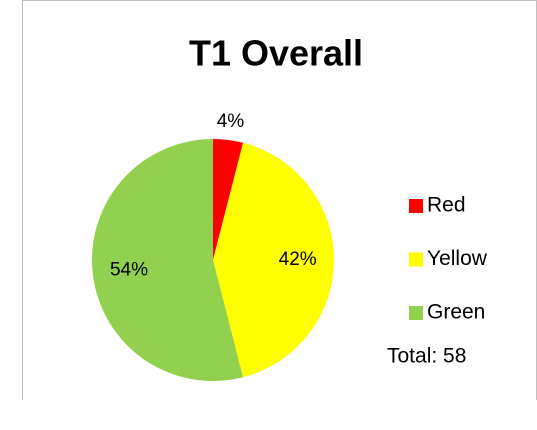 The image size is (537, 430). I want to click on legend-label: Yellow, so click(457, 258).